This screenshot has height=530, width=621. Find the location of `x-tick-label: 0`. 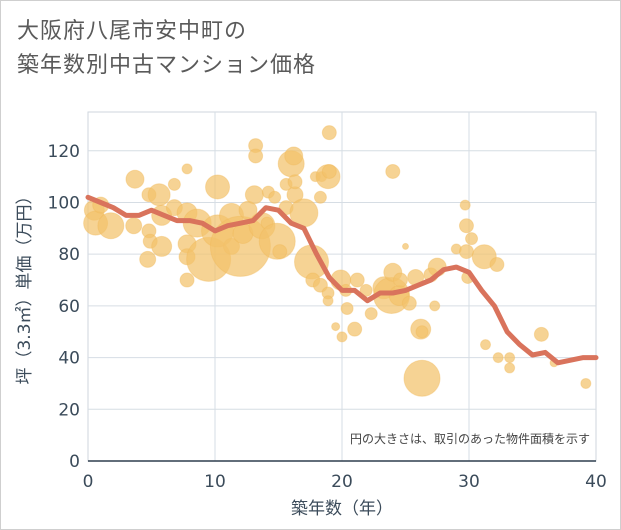

x-tick-label: 0 is located at coordinates (88, 482).